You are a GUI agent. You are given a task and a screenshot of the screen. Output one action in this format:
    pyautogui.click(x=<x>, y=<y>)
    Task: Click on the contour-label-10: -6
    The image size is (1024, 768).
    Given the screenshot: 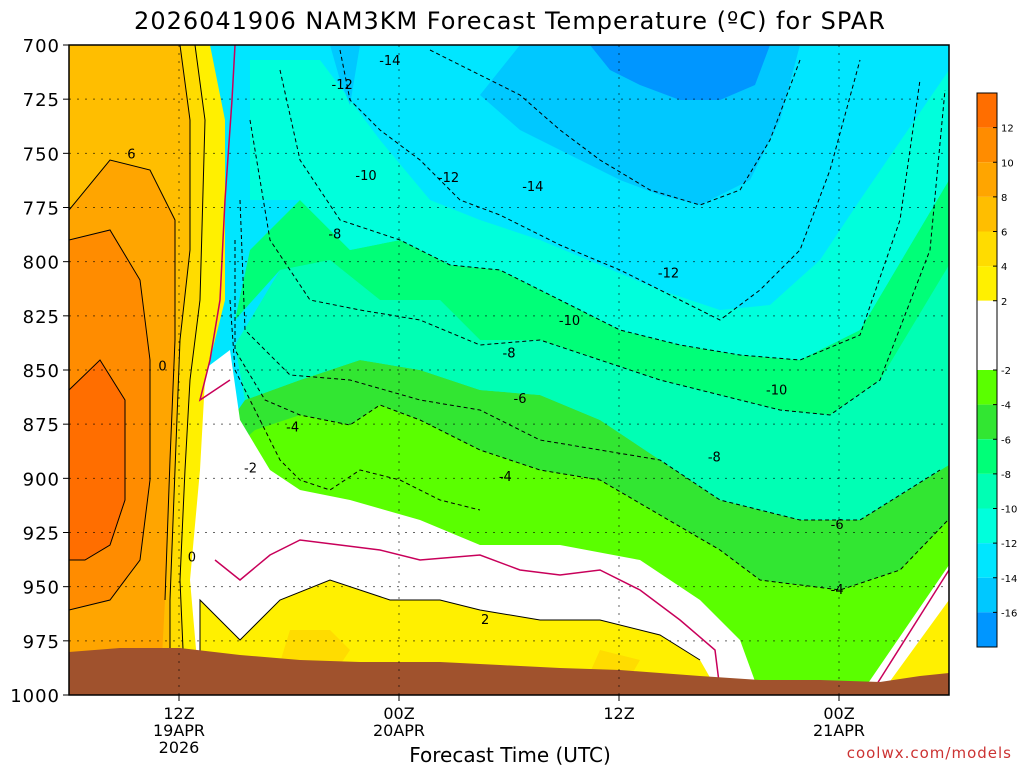 What is the action you would take?
    pyautogui.click(x=520, y=399)
    